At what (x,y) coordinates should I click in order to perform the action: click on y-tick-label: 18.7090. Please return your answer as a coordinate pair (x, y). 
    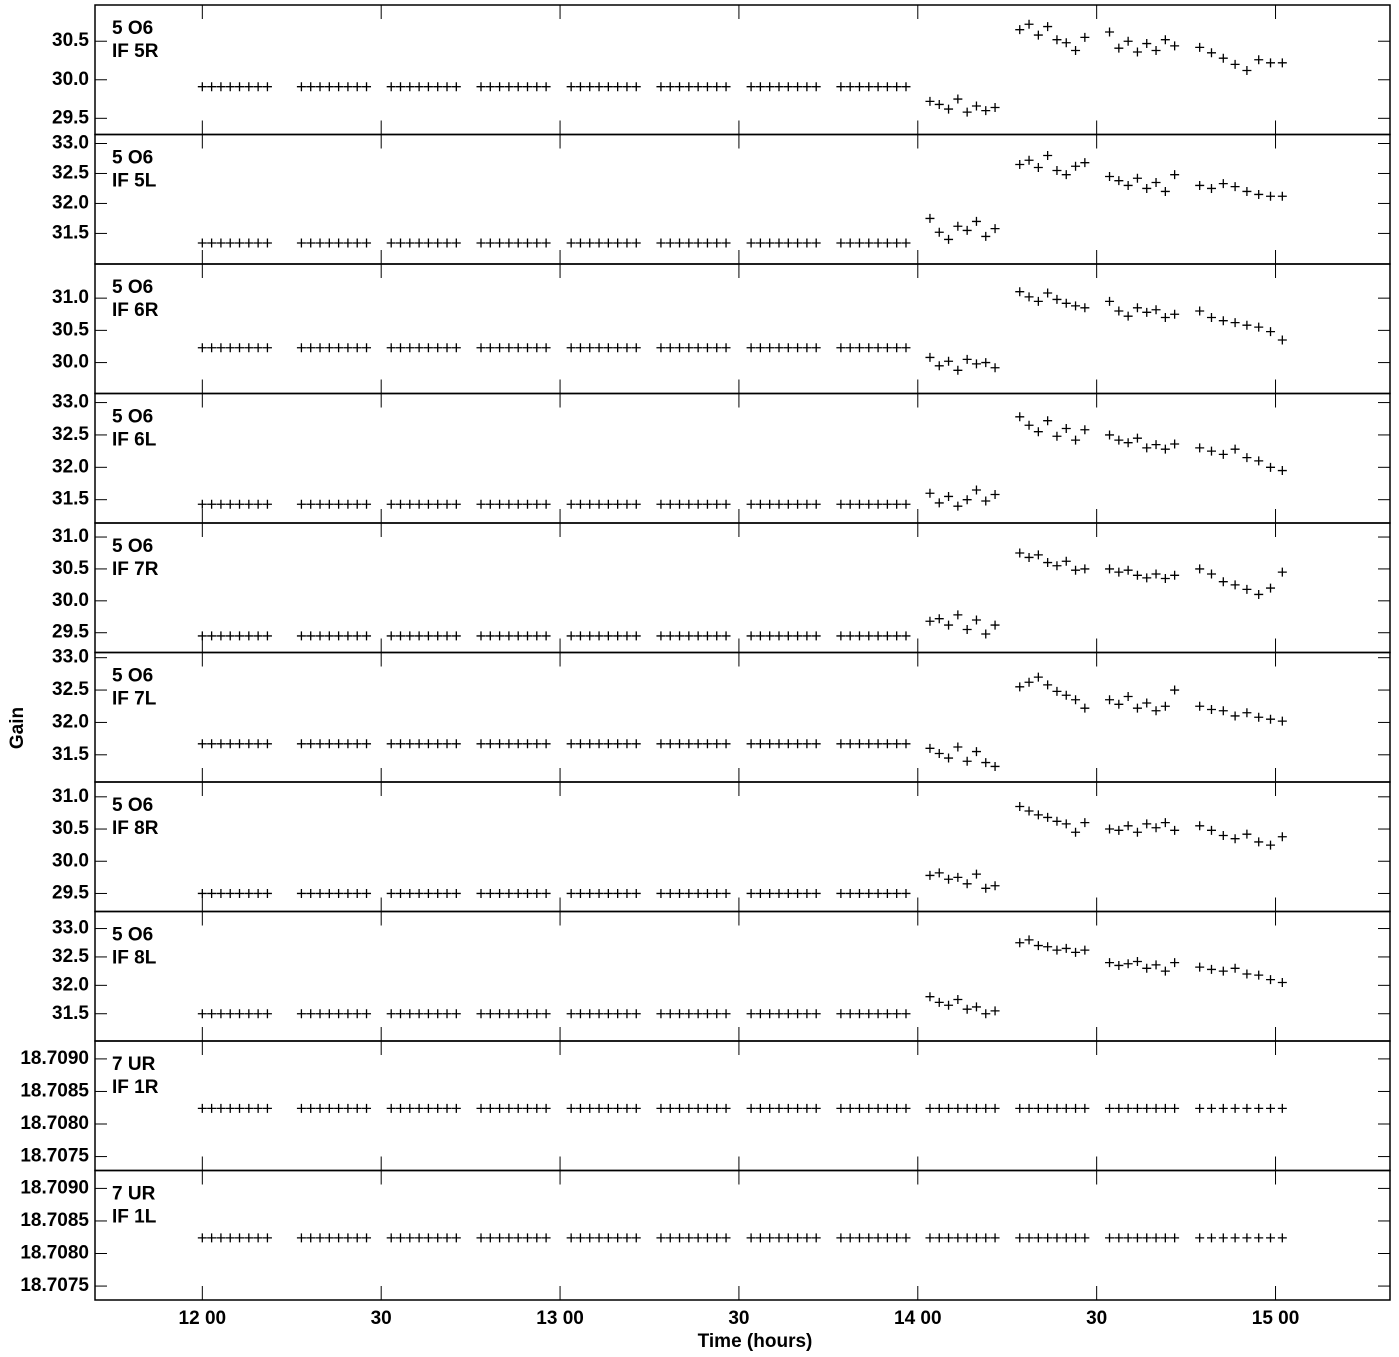
    Looking at the image, I should click on (54, 1187).